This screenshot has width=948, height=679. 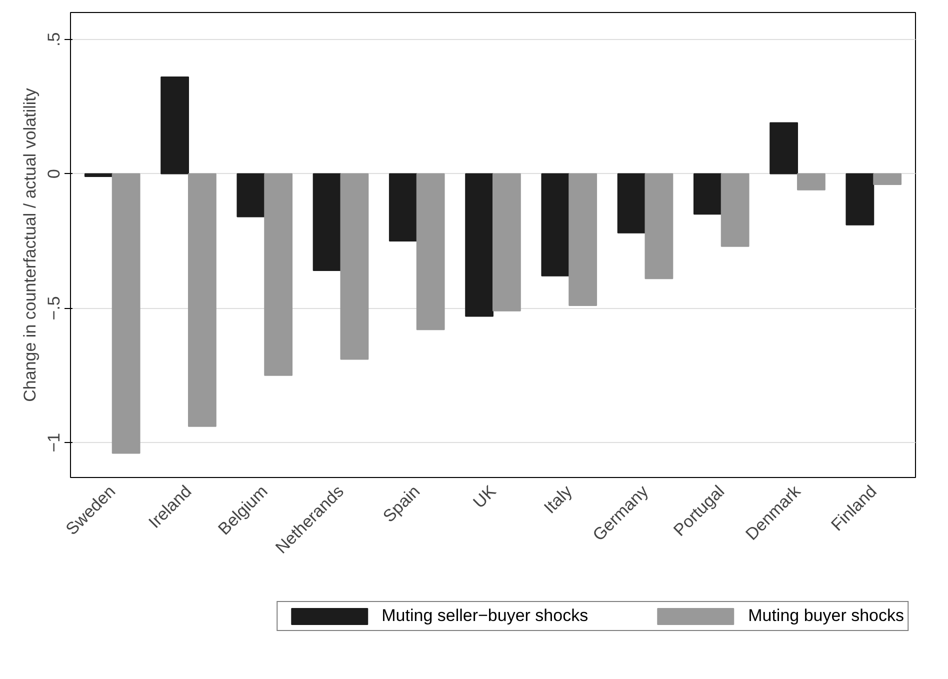 What do you see at coordinates (30, 245) in the screenshot?
I see `y-axis-title: Change in counterfactual / actual volatility` at bounding box center [30, 245].